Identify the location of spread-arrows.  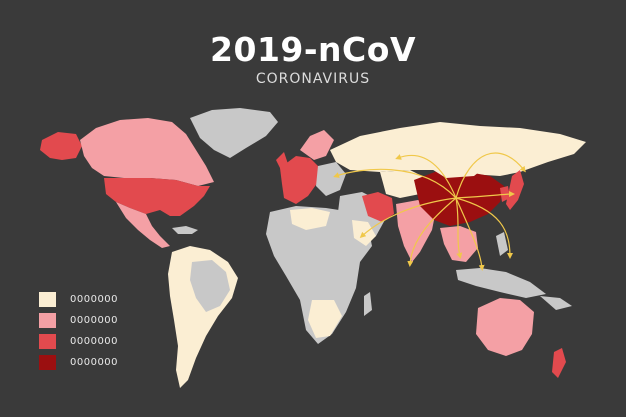
(429, 211).